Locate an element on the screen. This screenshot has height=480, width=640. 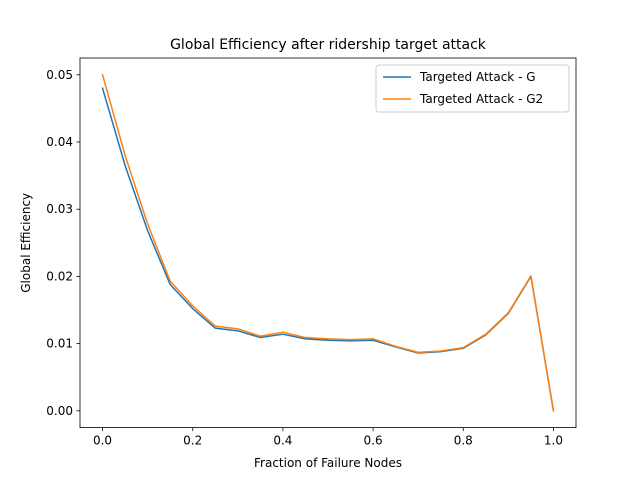
x-tick-label: 0.4 is located at coordinates (282, 441).